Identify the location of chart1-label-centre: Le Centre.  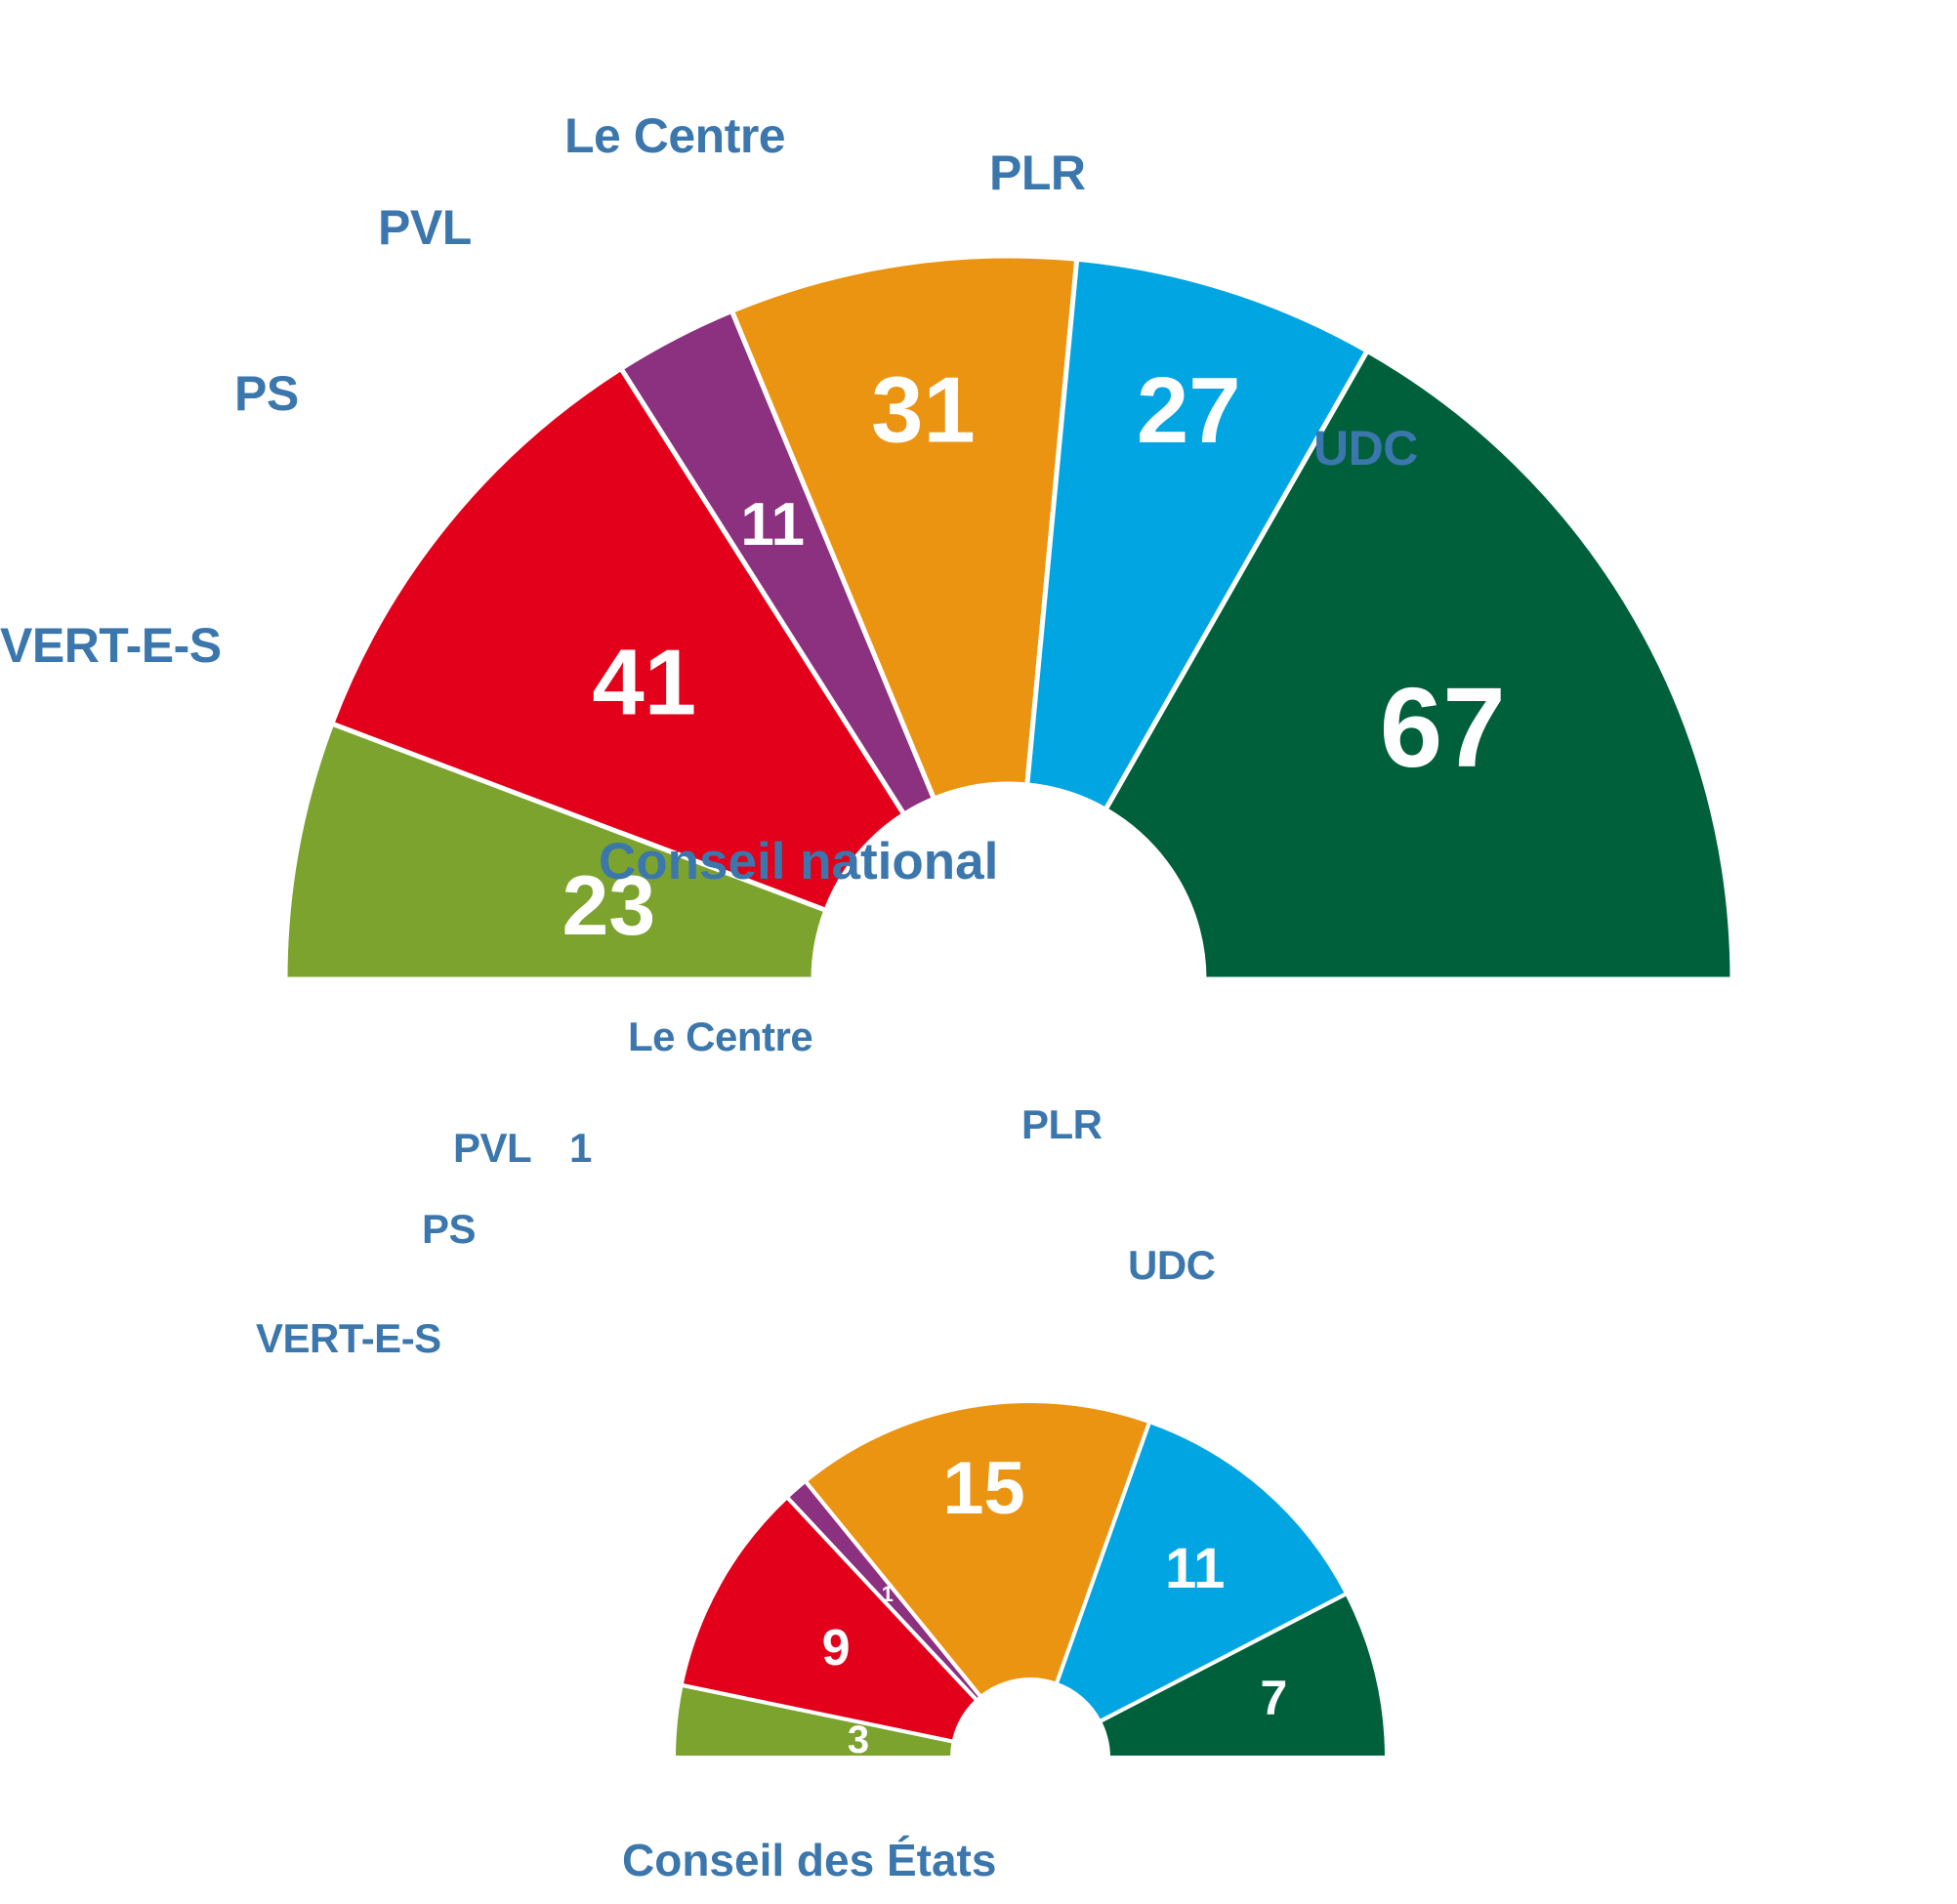
(675, 135).